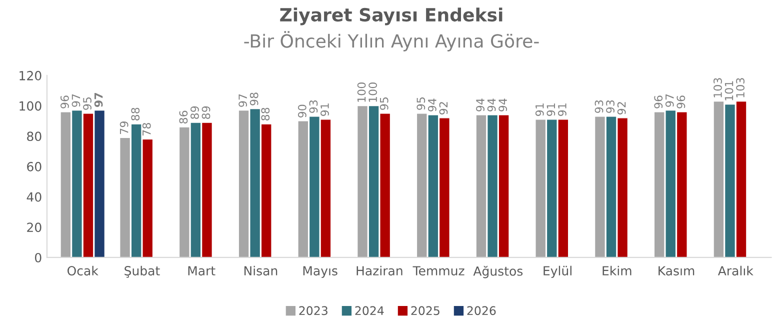 This screenshot has height=328, width=783. I want to click on y-tick-label: 80, so click(34, 137).